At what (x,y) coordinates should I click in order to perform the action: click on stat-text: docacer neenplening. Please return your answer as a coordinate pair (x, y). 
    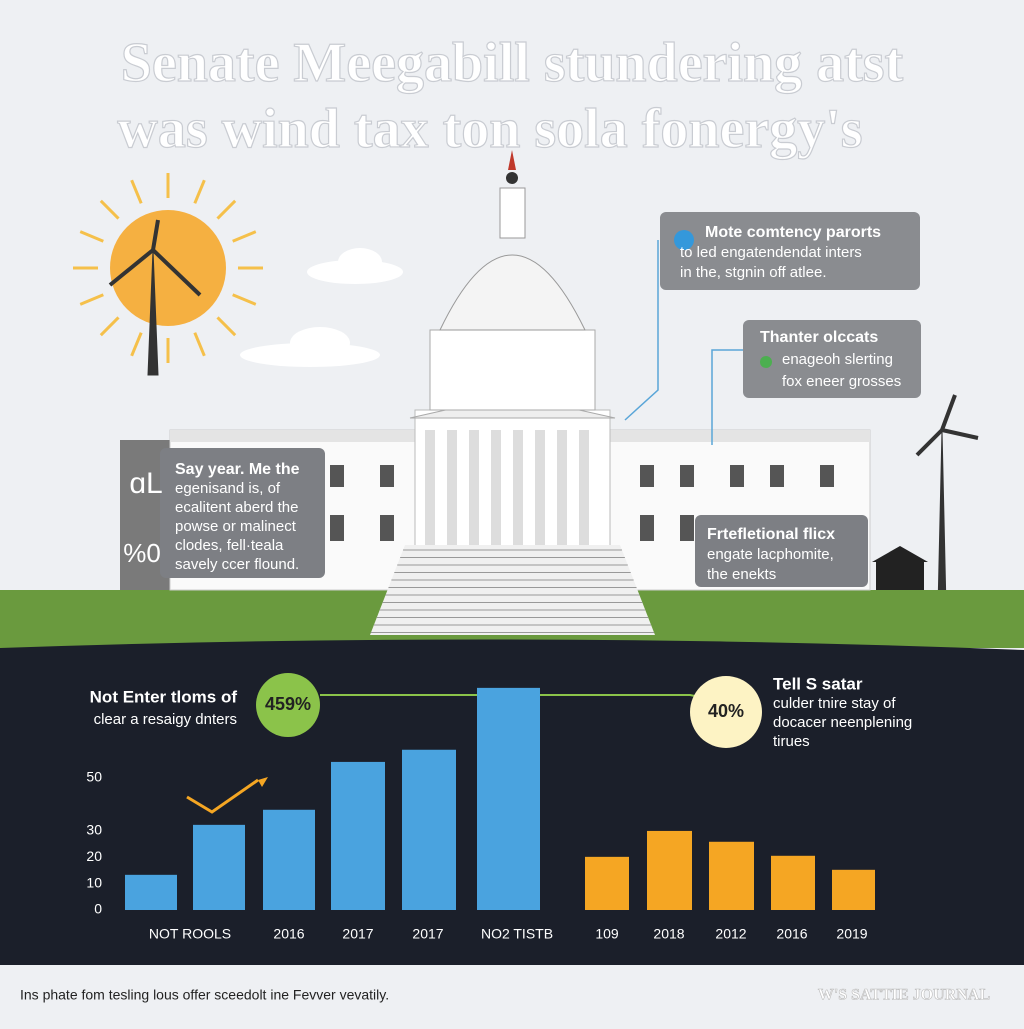
    Looking at the image, I should click on (842, 722).